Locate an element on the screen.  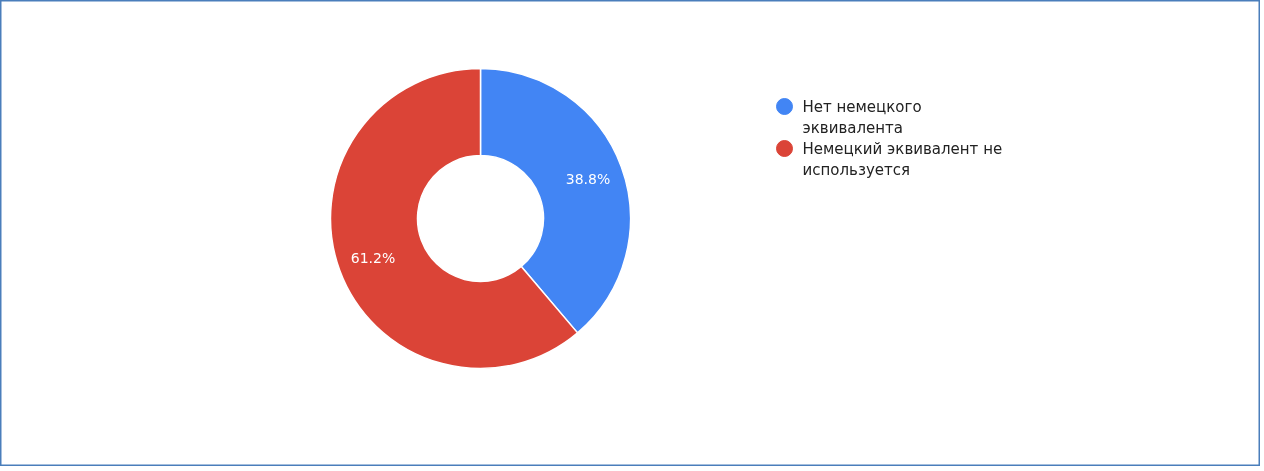
data-label: 61.2% is located at coordinates (373, 257).